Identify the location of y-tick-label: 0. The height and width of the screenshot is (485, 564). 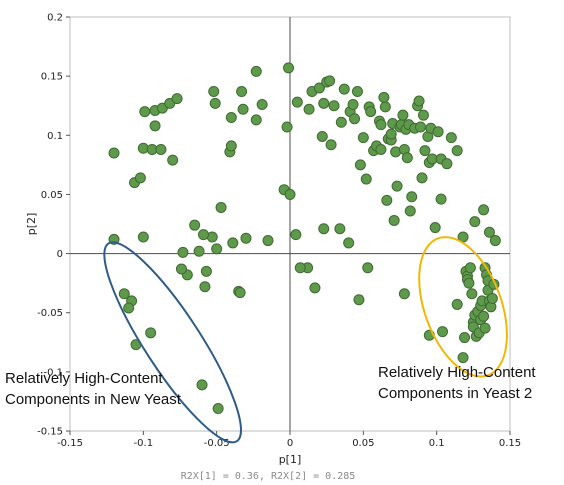
(60, 254).